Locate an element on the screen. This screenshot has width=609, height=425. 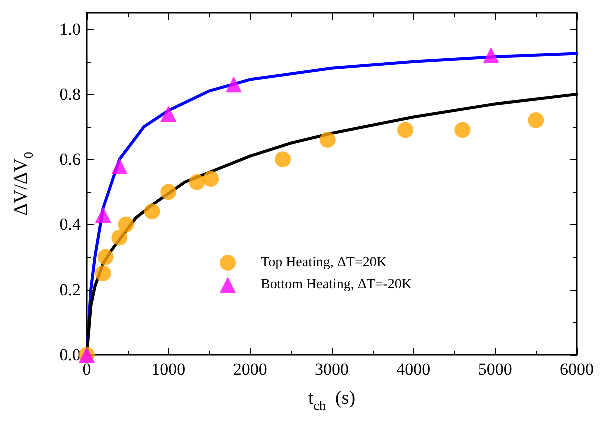
x-tick-label: 5000 is located at coordinates (495, 369).